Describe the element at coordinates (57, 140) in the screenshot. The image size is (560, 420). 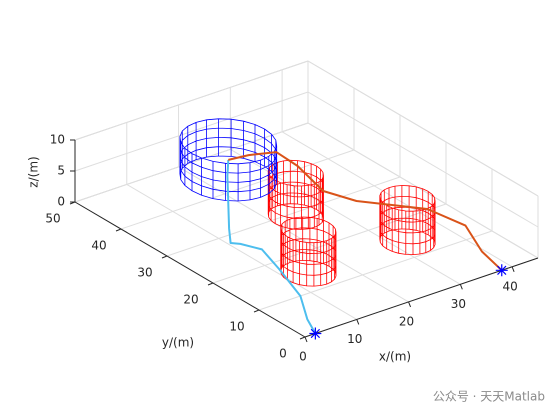
I see `z-tick-label: 10` at that location.